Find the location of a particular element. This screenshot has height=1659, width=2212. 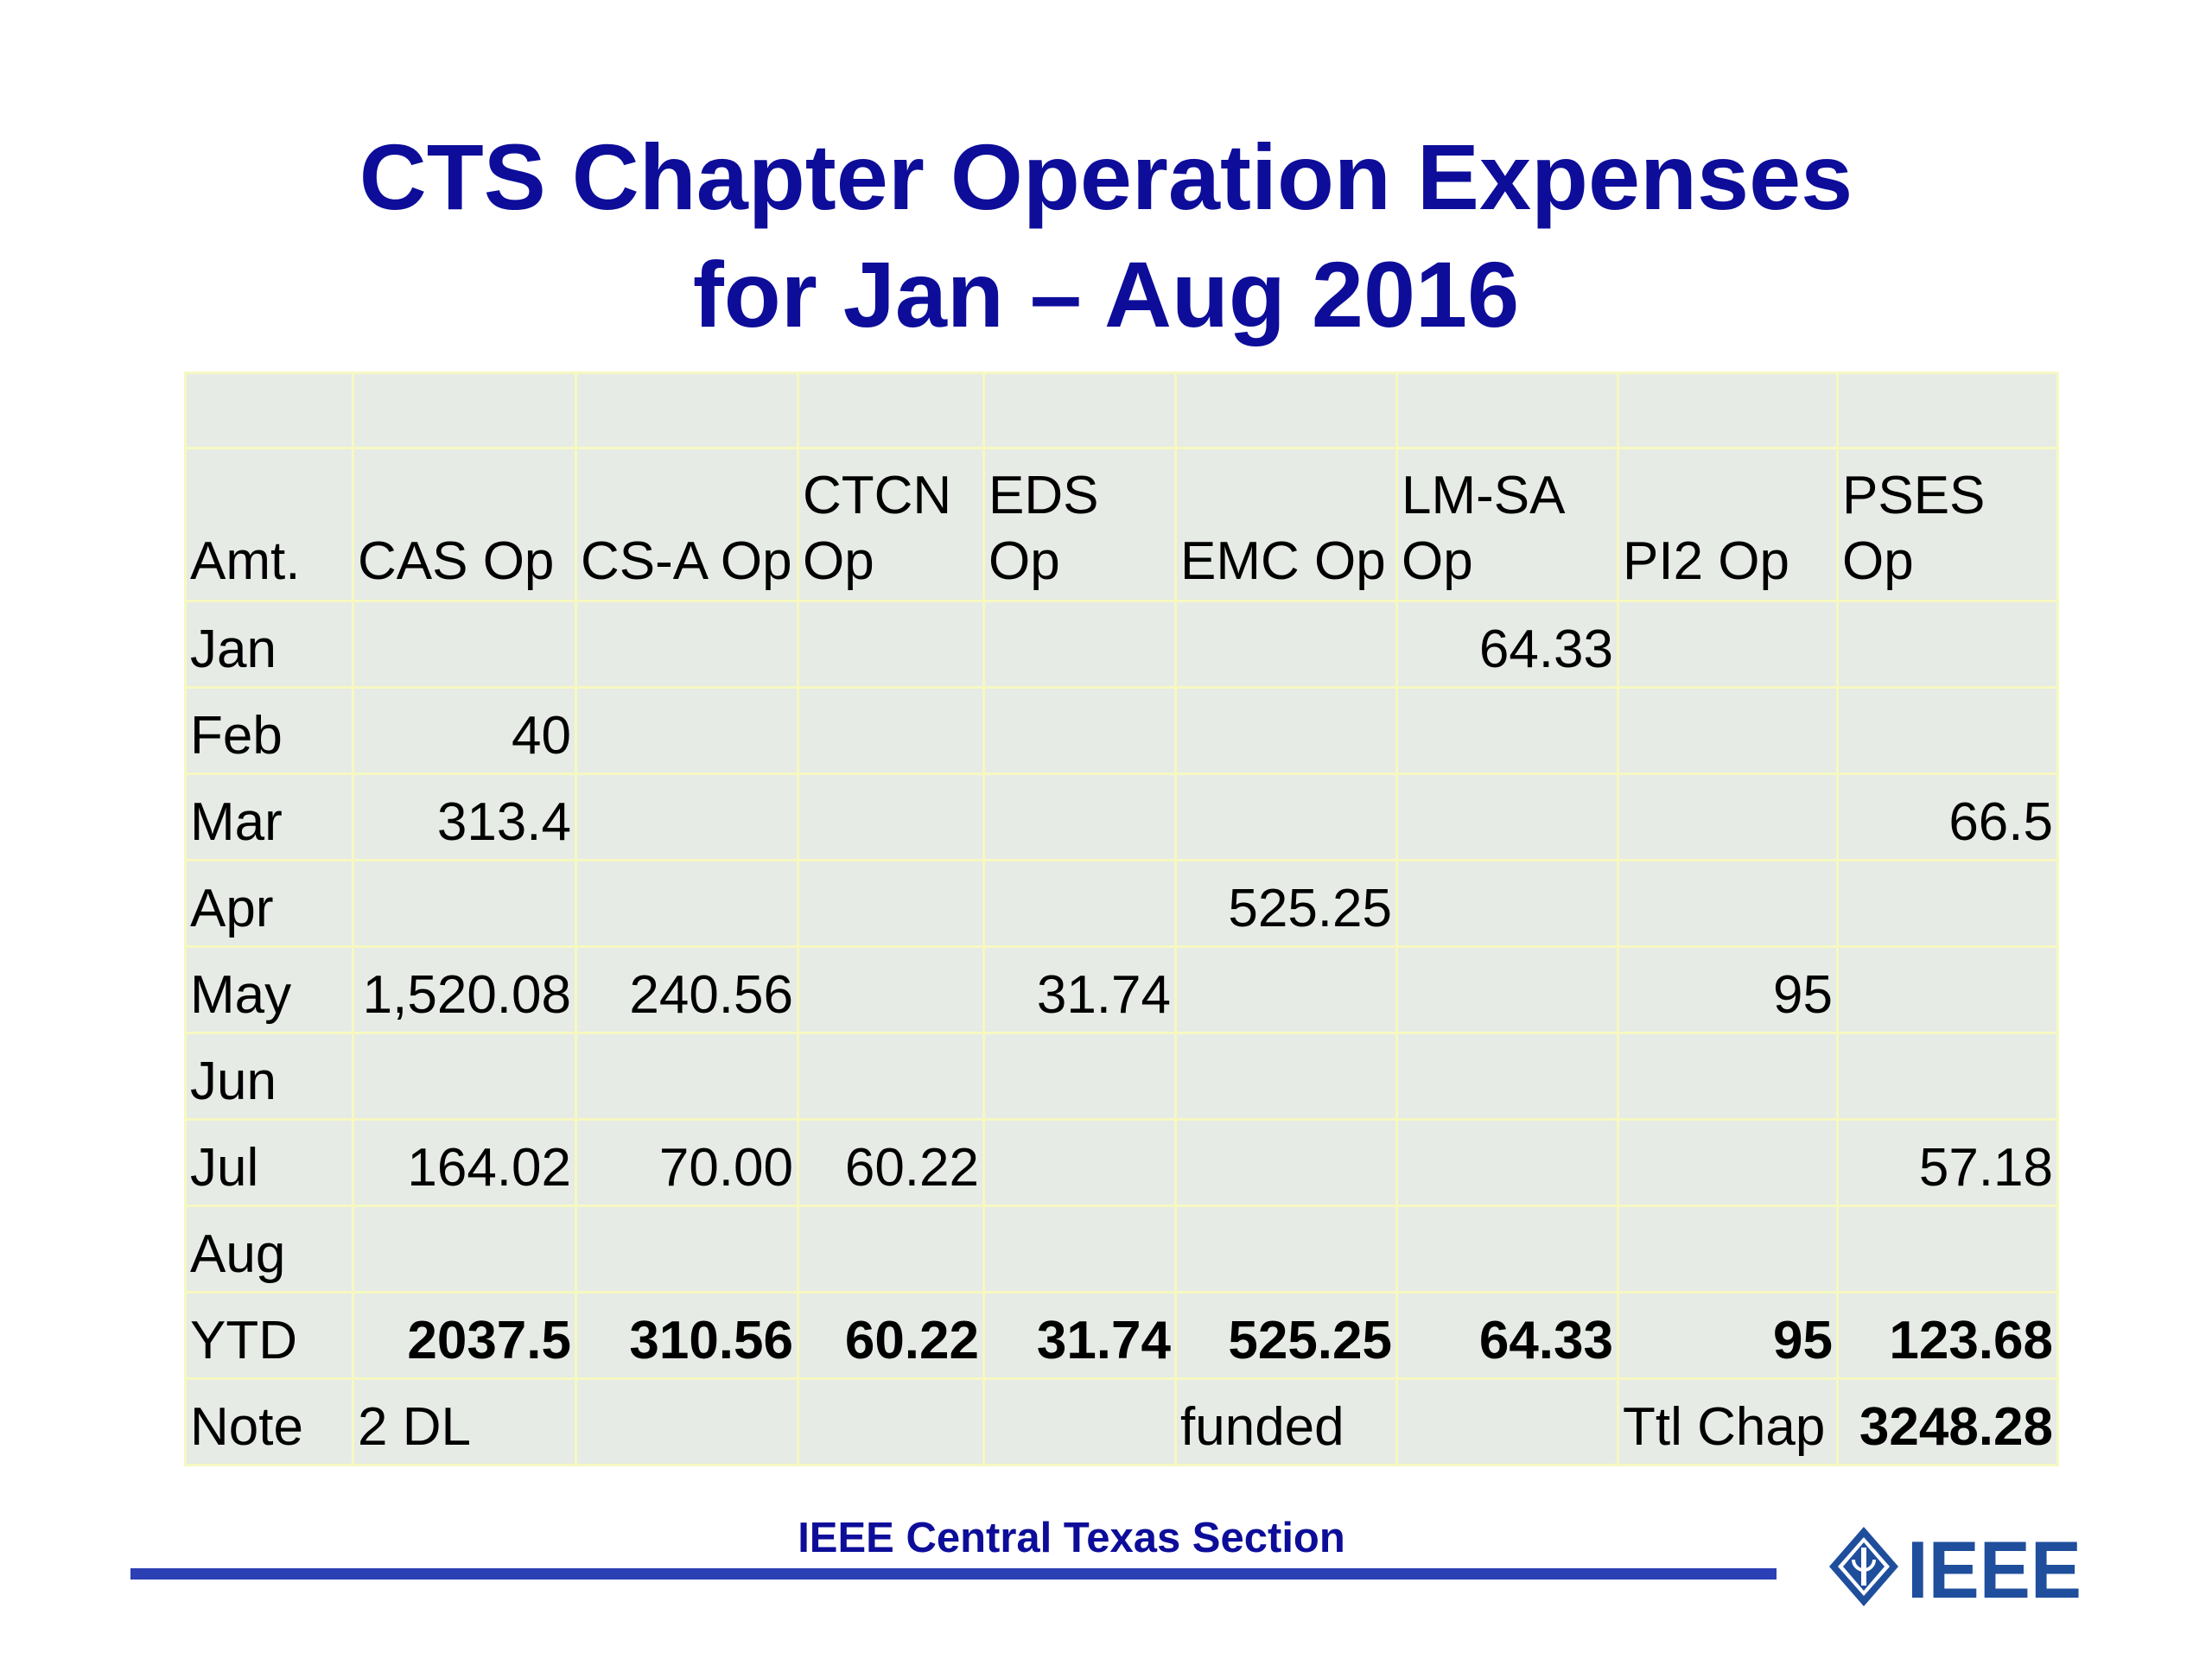

table-row: Apr 525.25 is located at coordinates (1121, 903).